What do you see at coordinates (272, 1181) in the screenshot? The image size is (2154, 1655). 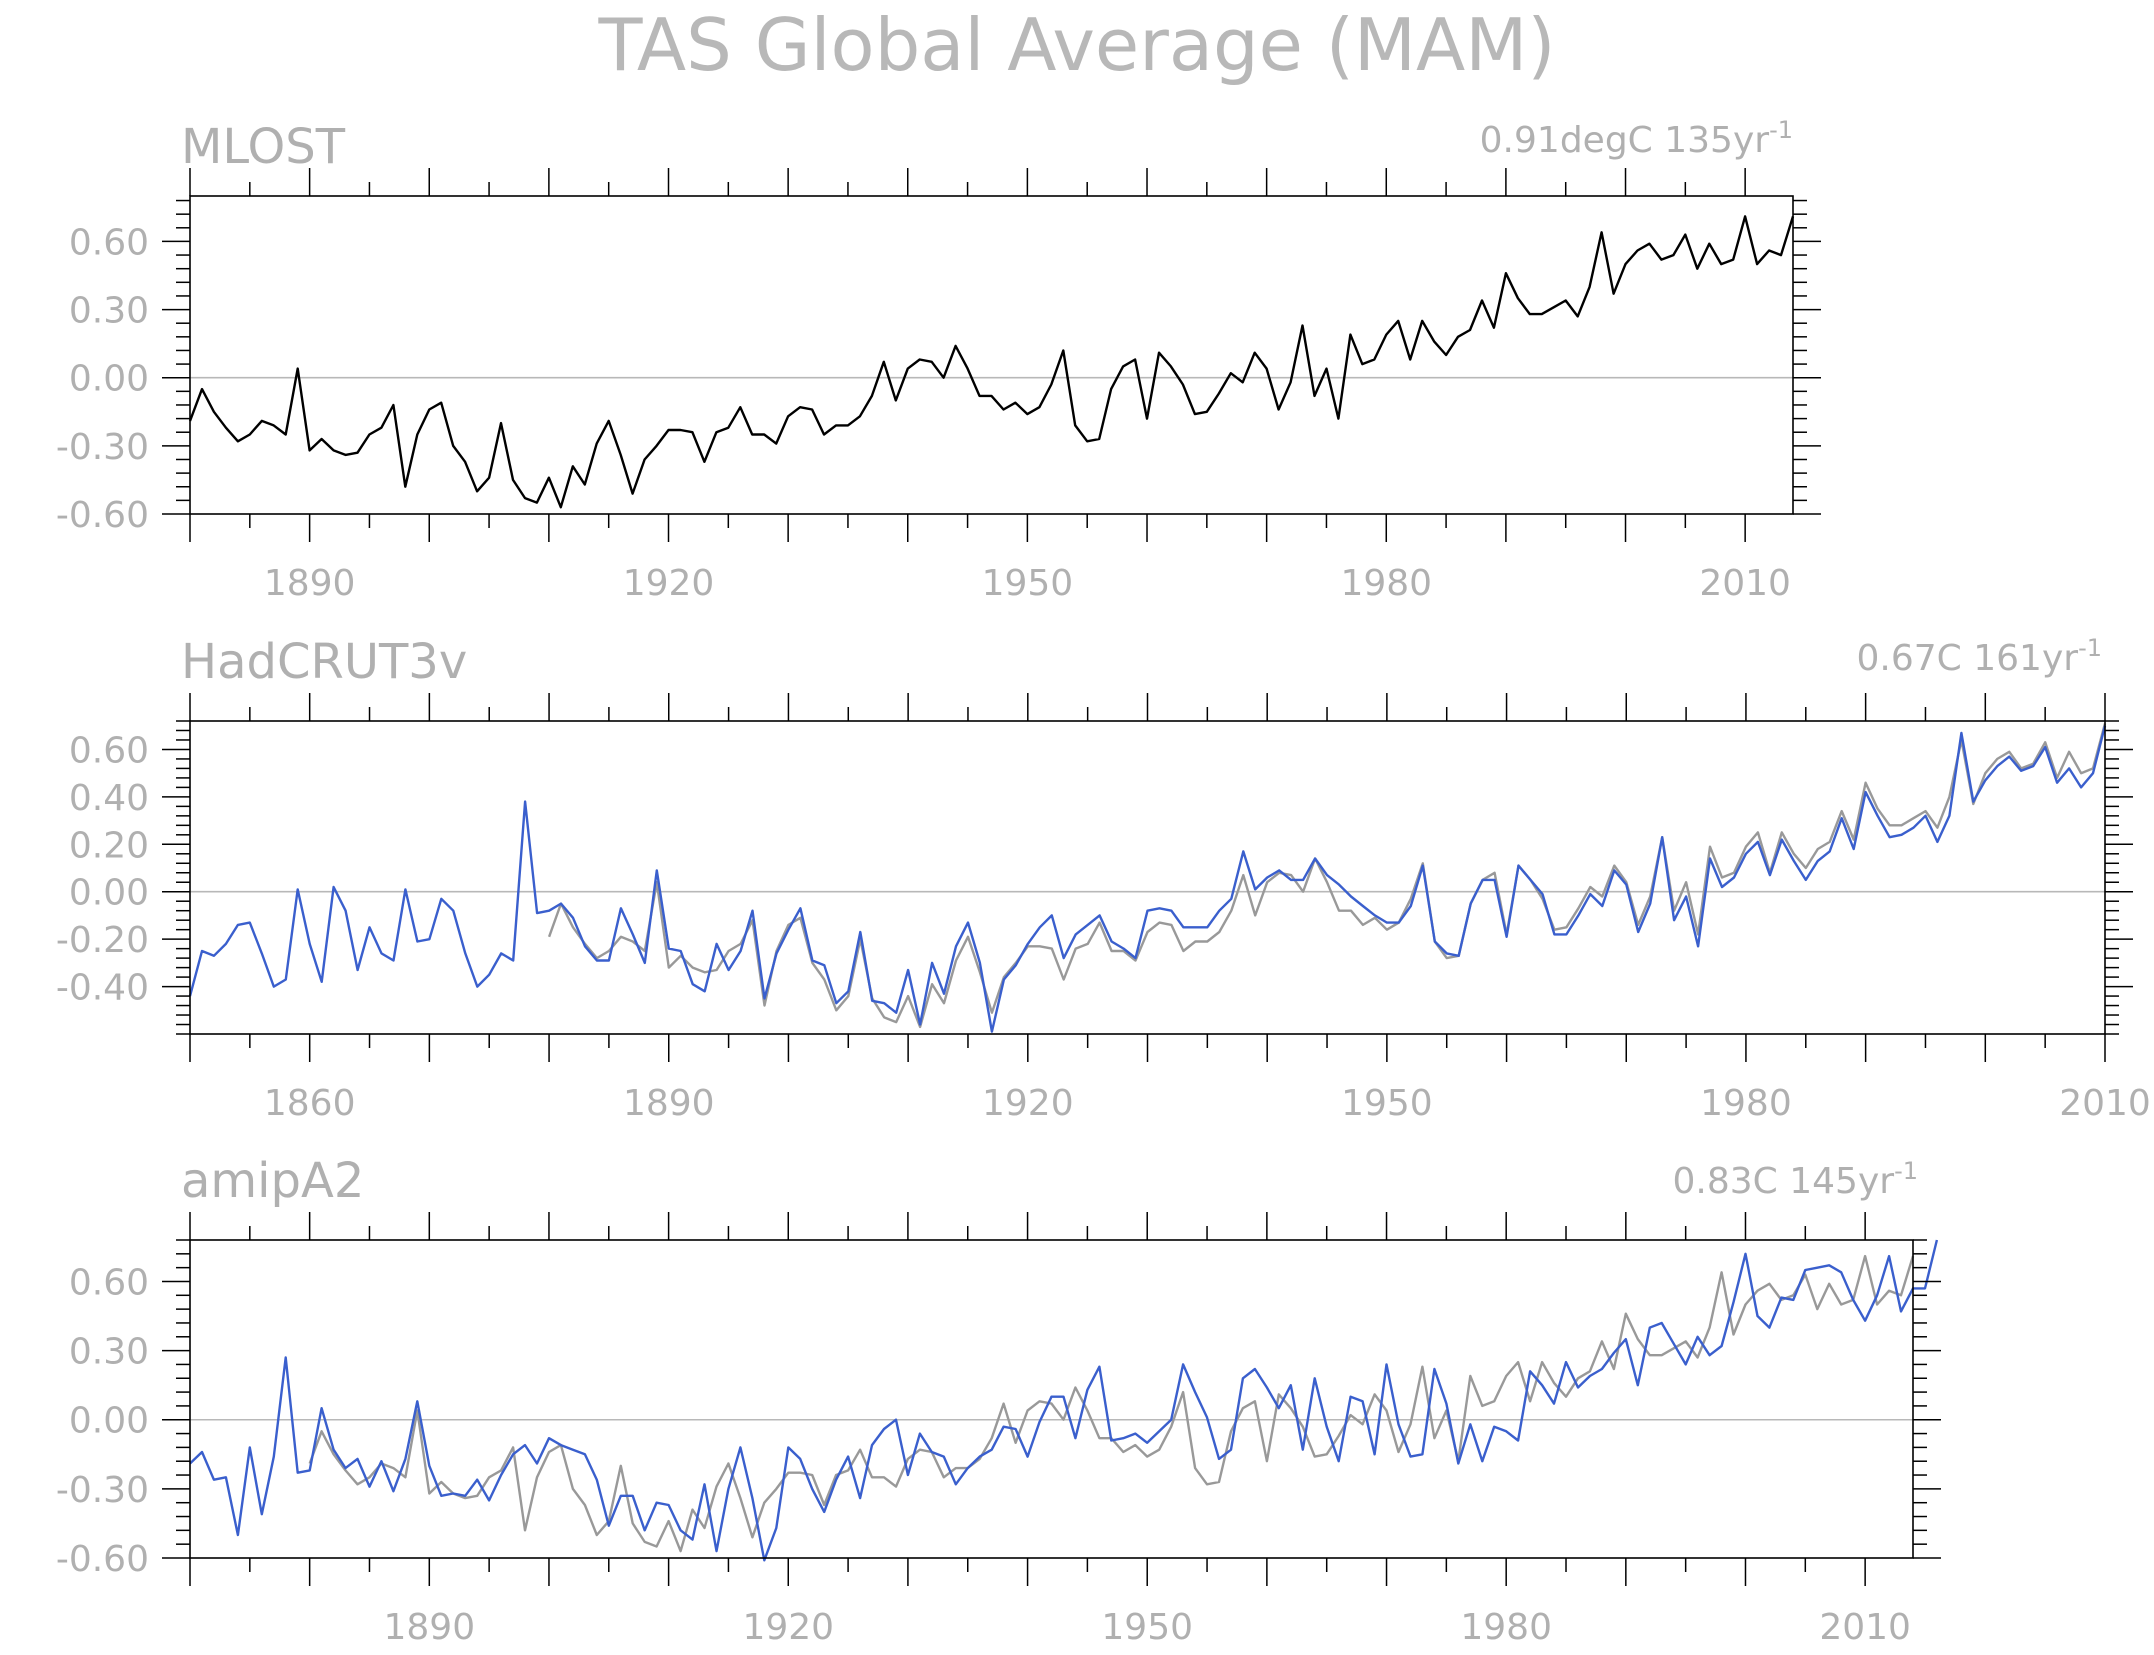 I see `panel-title: amipA2` at bounding box center [272, 1181].